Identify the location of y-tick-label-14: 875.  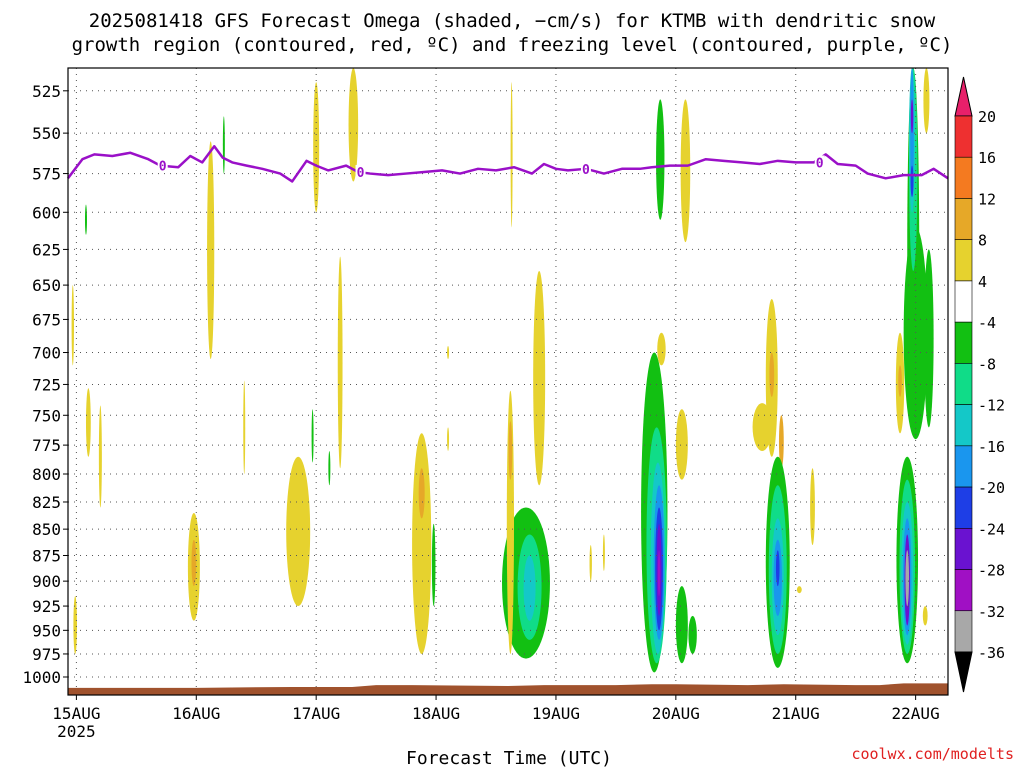
(46, 556).